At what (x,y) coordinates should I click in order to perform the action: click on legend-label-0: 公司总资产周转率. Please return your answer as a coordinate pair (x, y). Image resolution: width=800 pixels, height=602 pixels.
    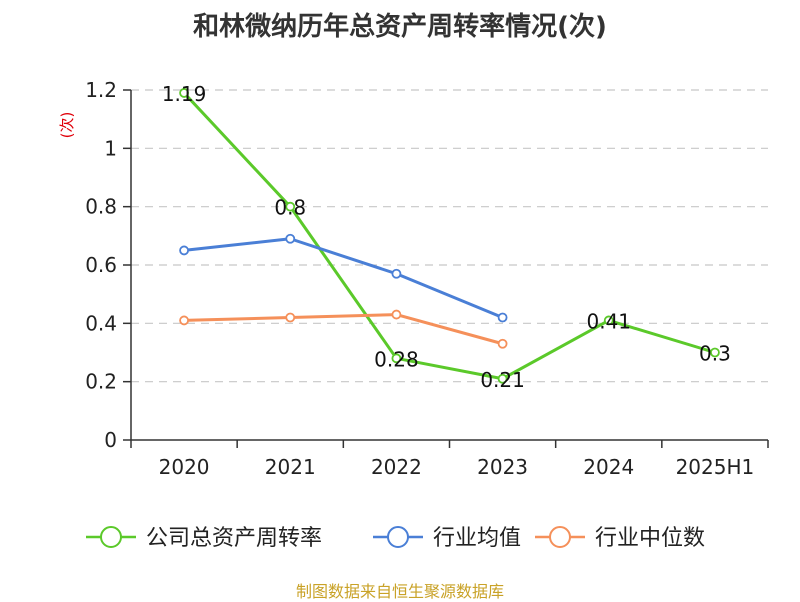
    Looking at the image, I should click on (234, 538).